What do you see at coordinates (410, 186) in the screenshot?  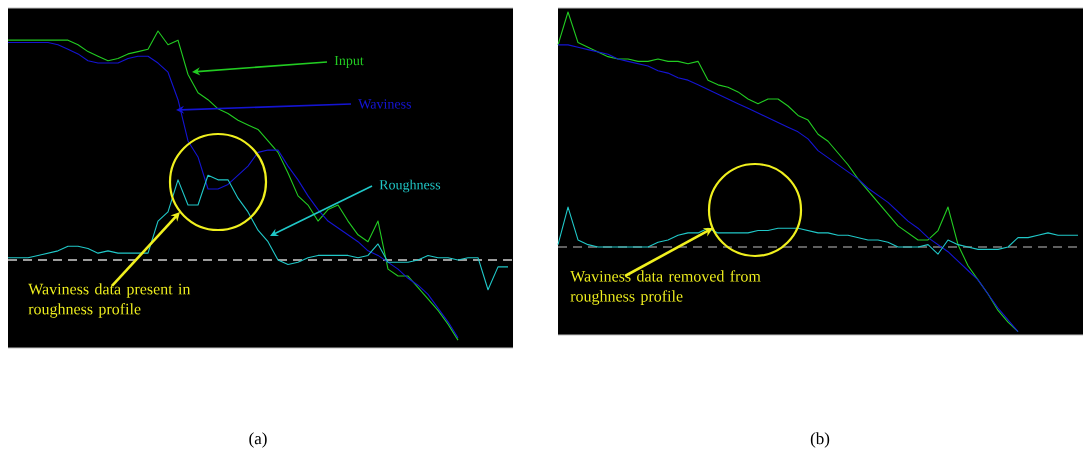 I see `text: Roughness` at bounding box center [410, 186].